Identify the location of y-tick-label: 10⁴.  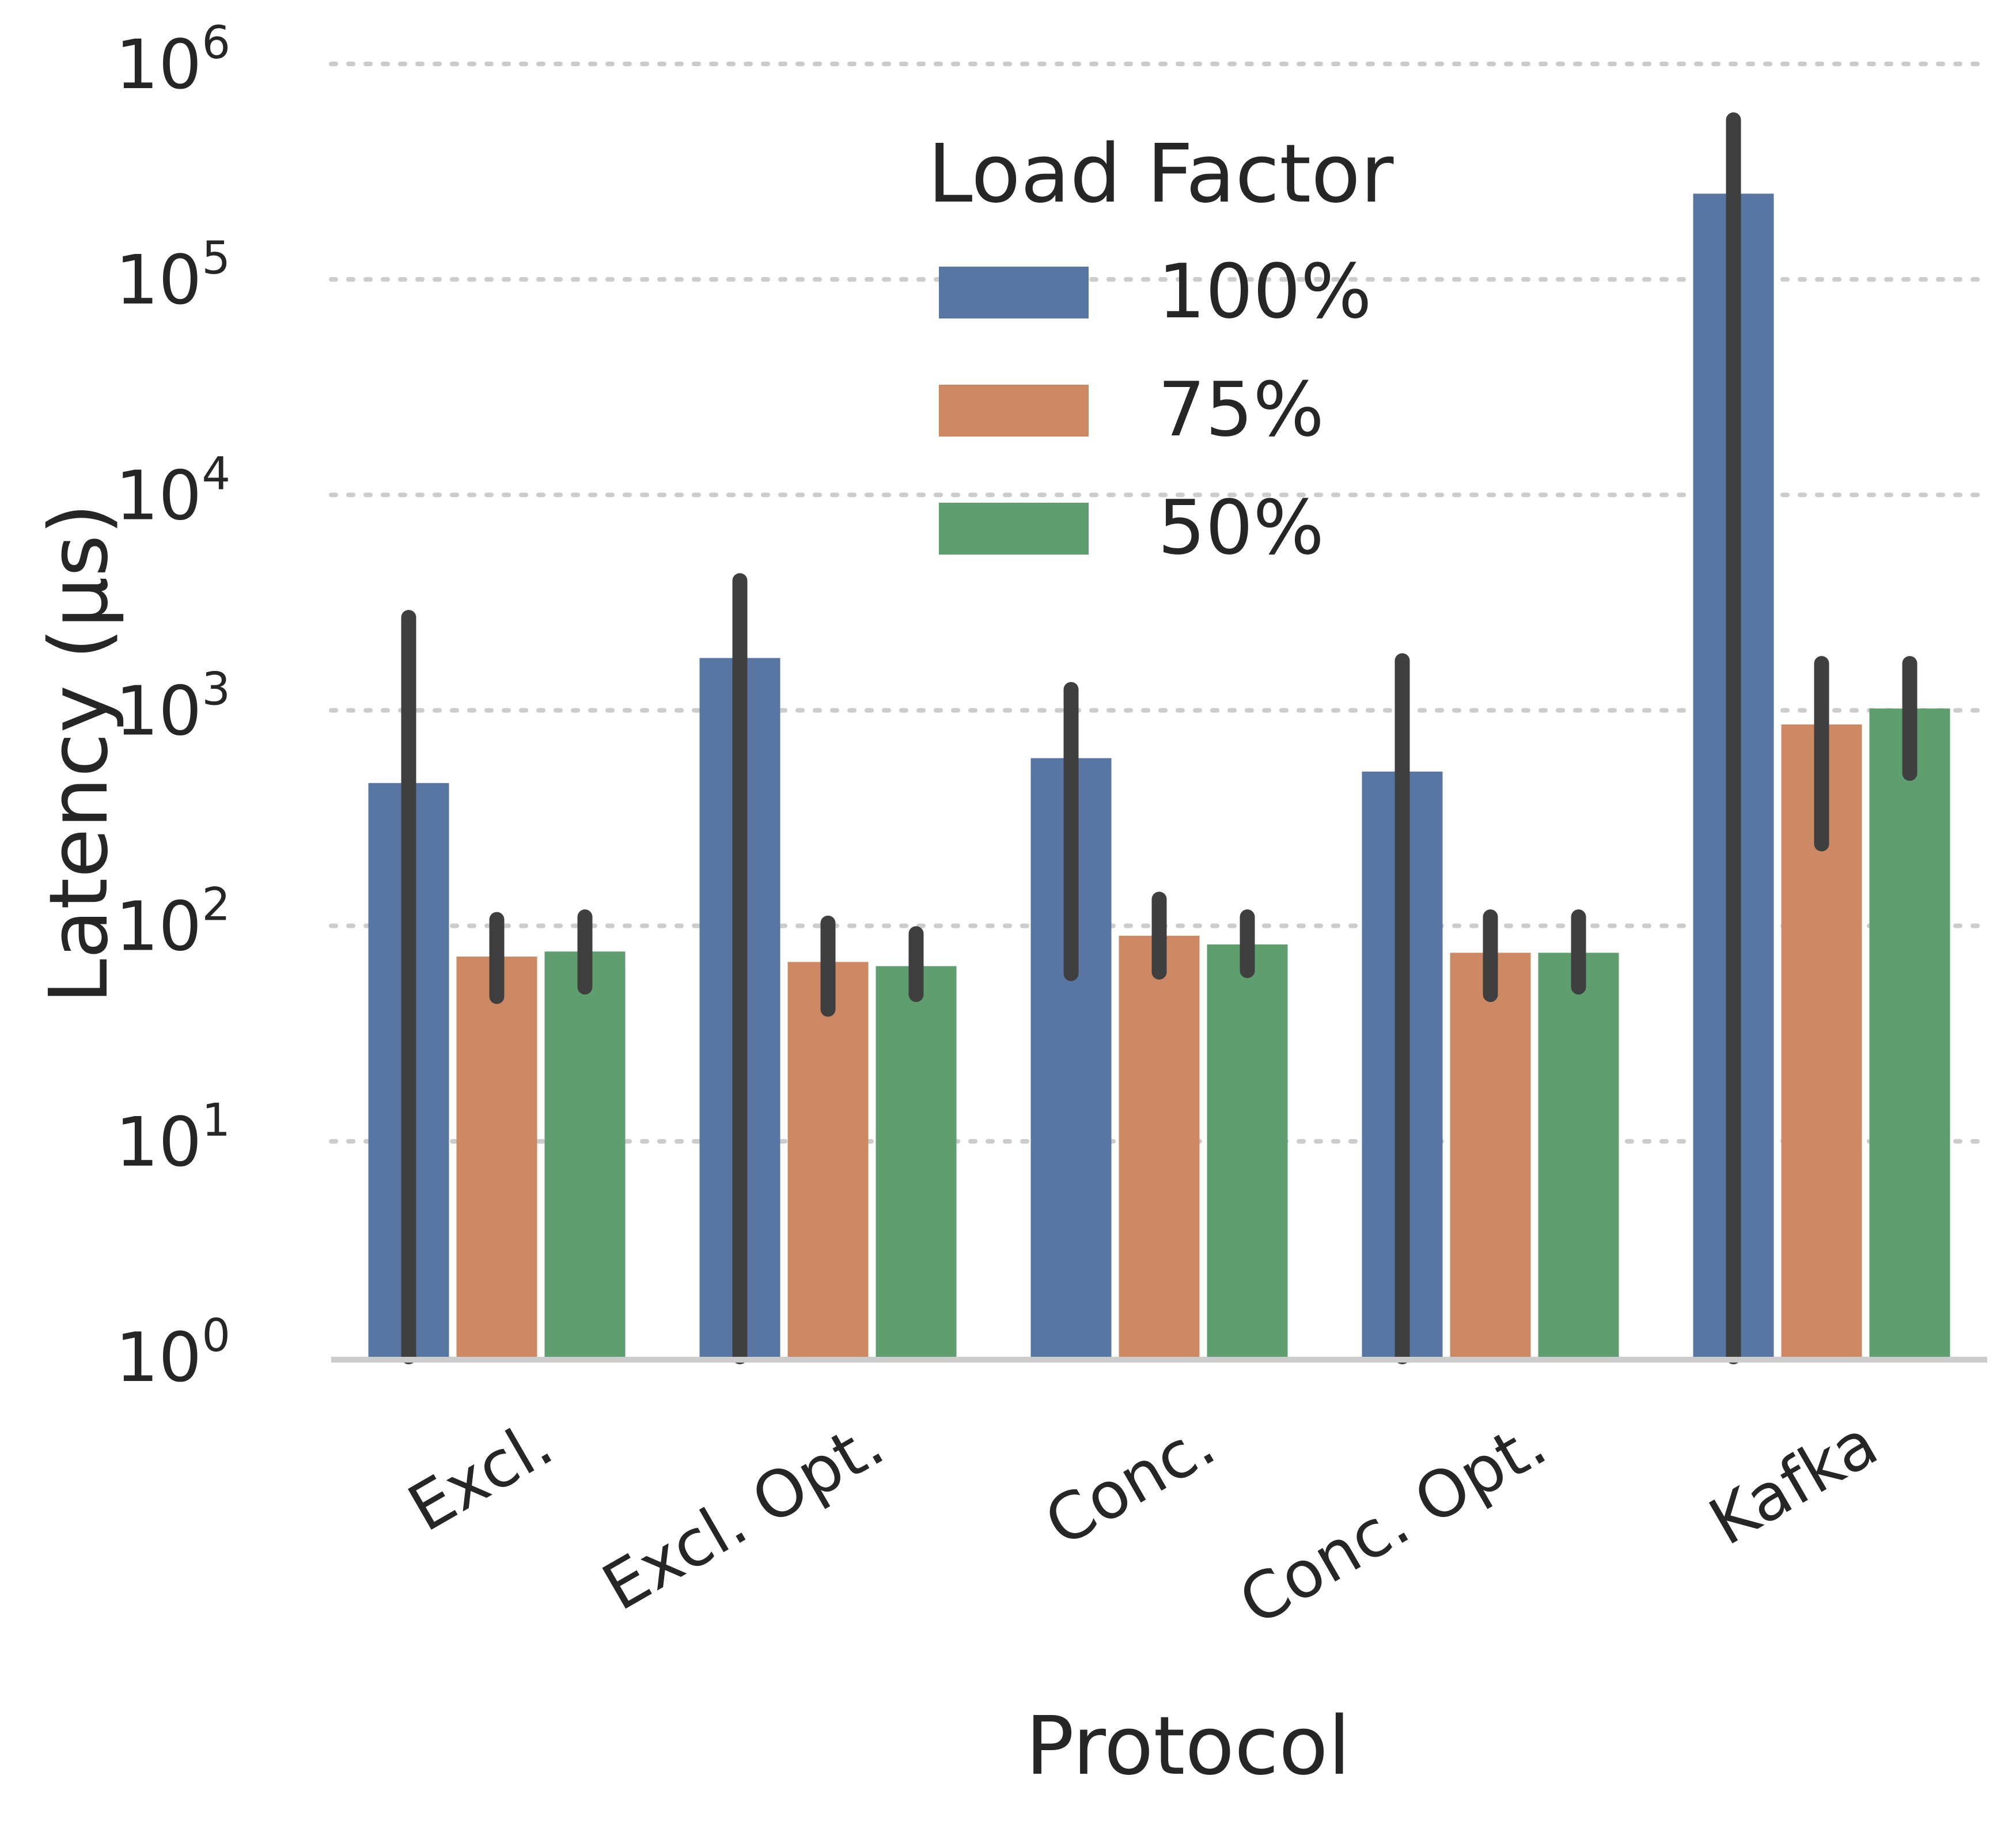
(172, 491).